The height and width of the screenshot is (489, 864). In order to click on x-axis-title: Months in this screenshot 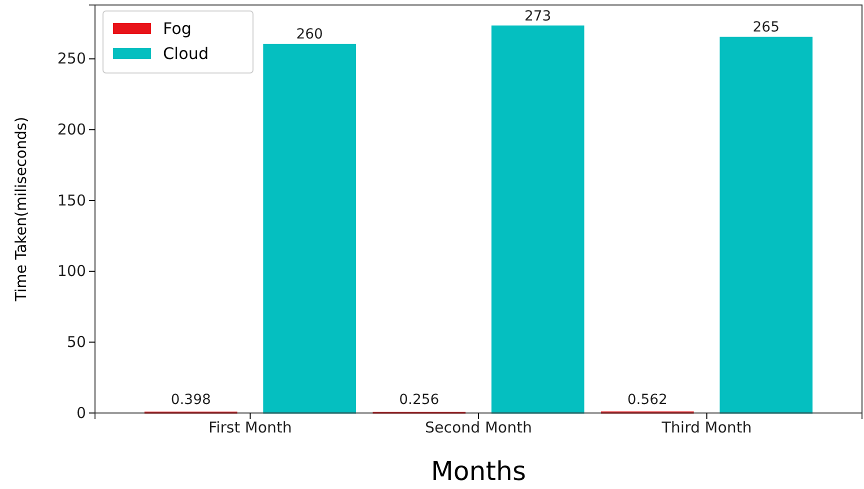, I will do `click(478, 472)`.